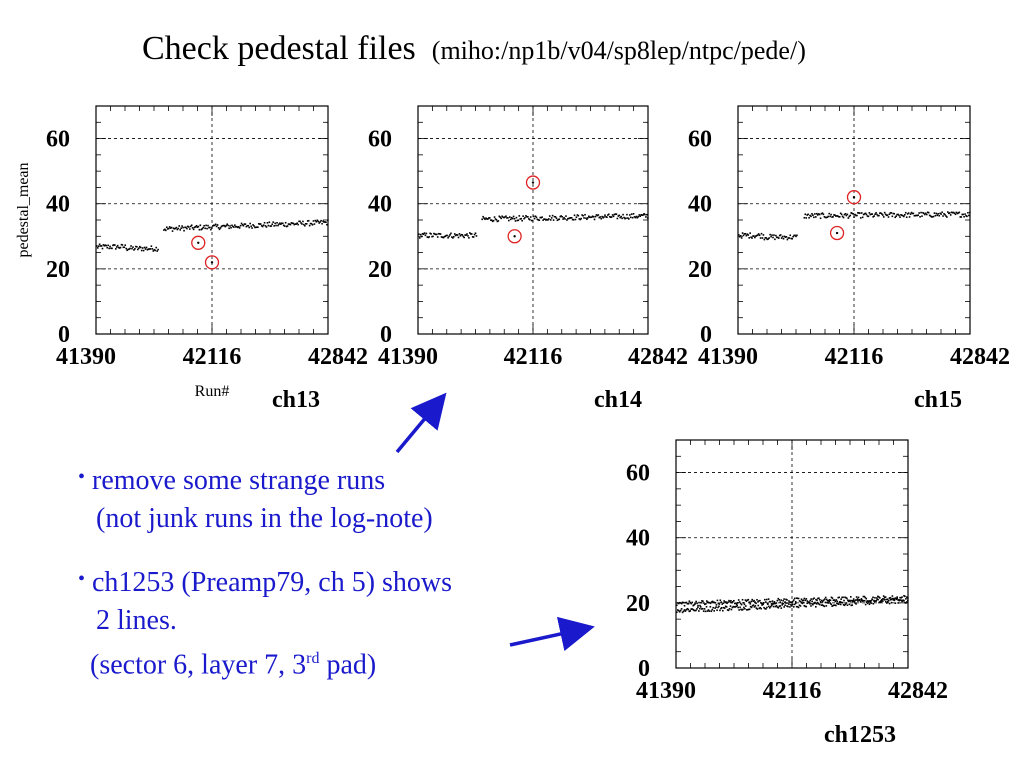 The width and height of the screenshot is (1024, 768). What do you see at coordinates (279, 48) in the screenshot?
I see `title-main: Check pedestal files` at bounding box center [279, 48].